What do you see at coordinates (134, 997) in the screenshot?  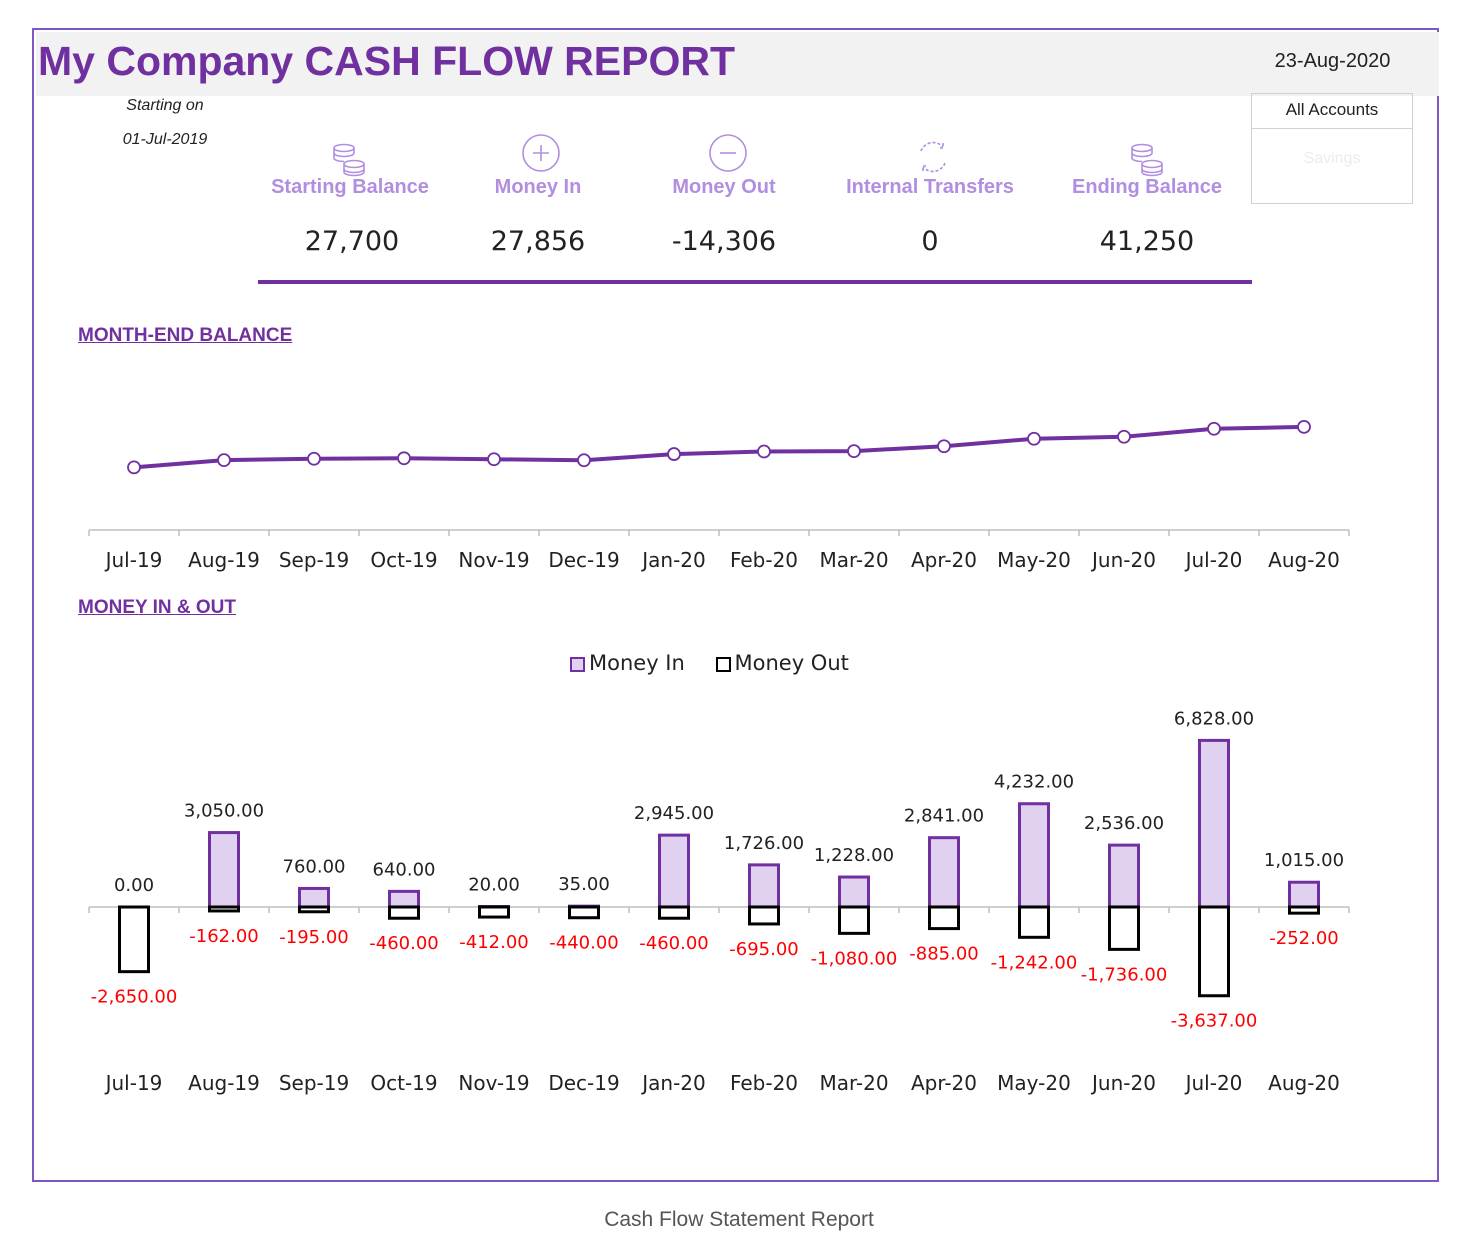 I see `data-label-money-out-jul-19: -2,650.00` at bounding box center [134, 997].